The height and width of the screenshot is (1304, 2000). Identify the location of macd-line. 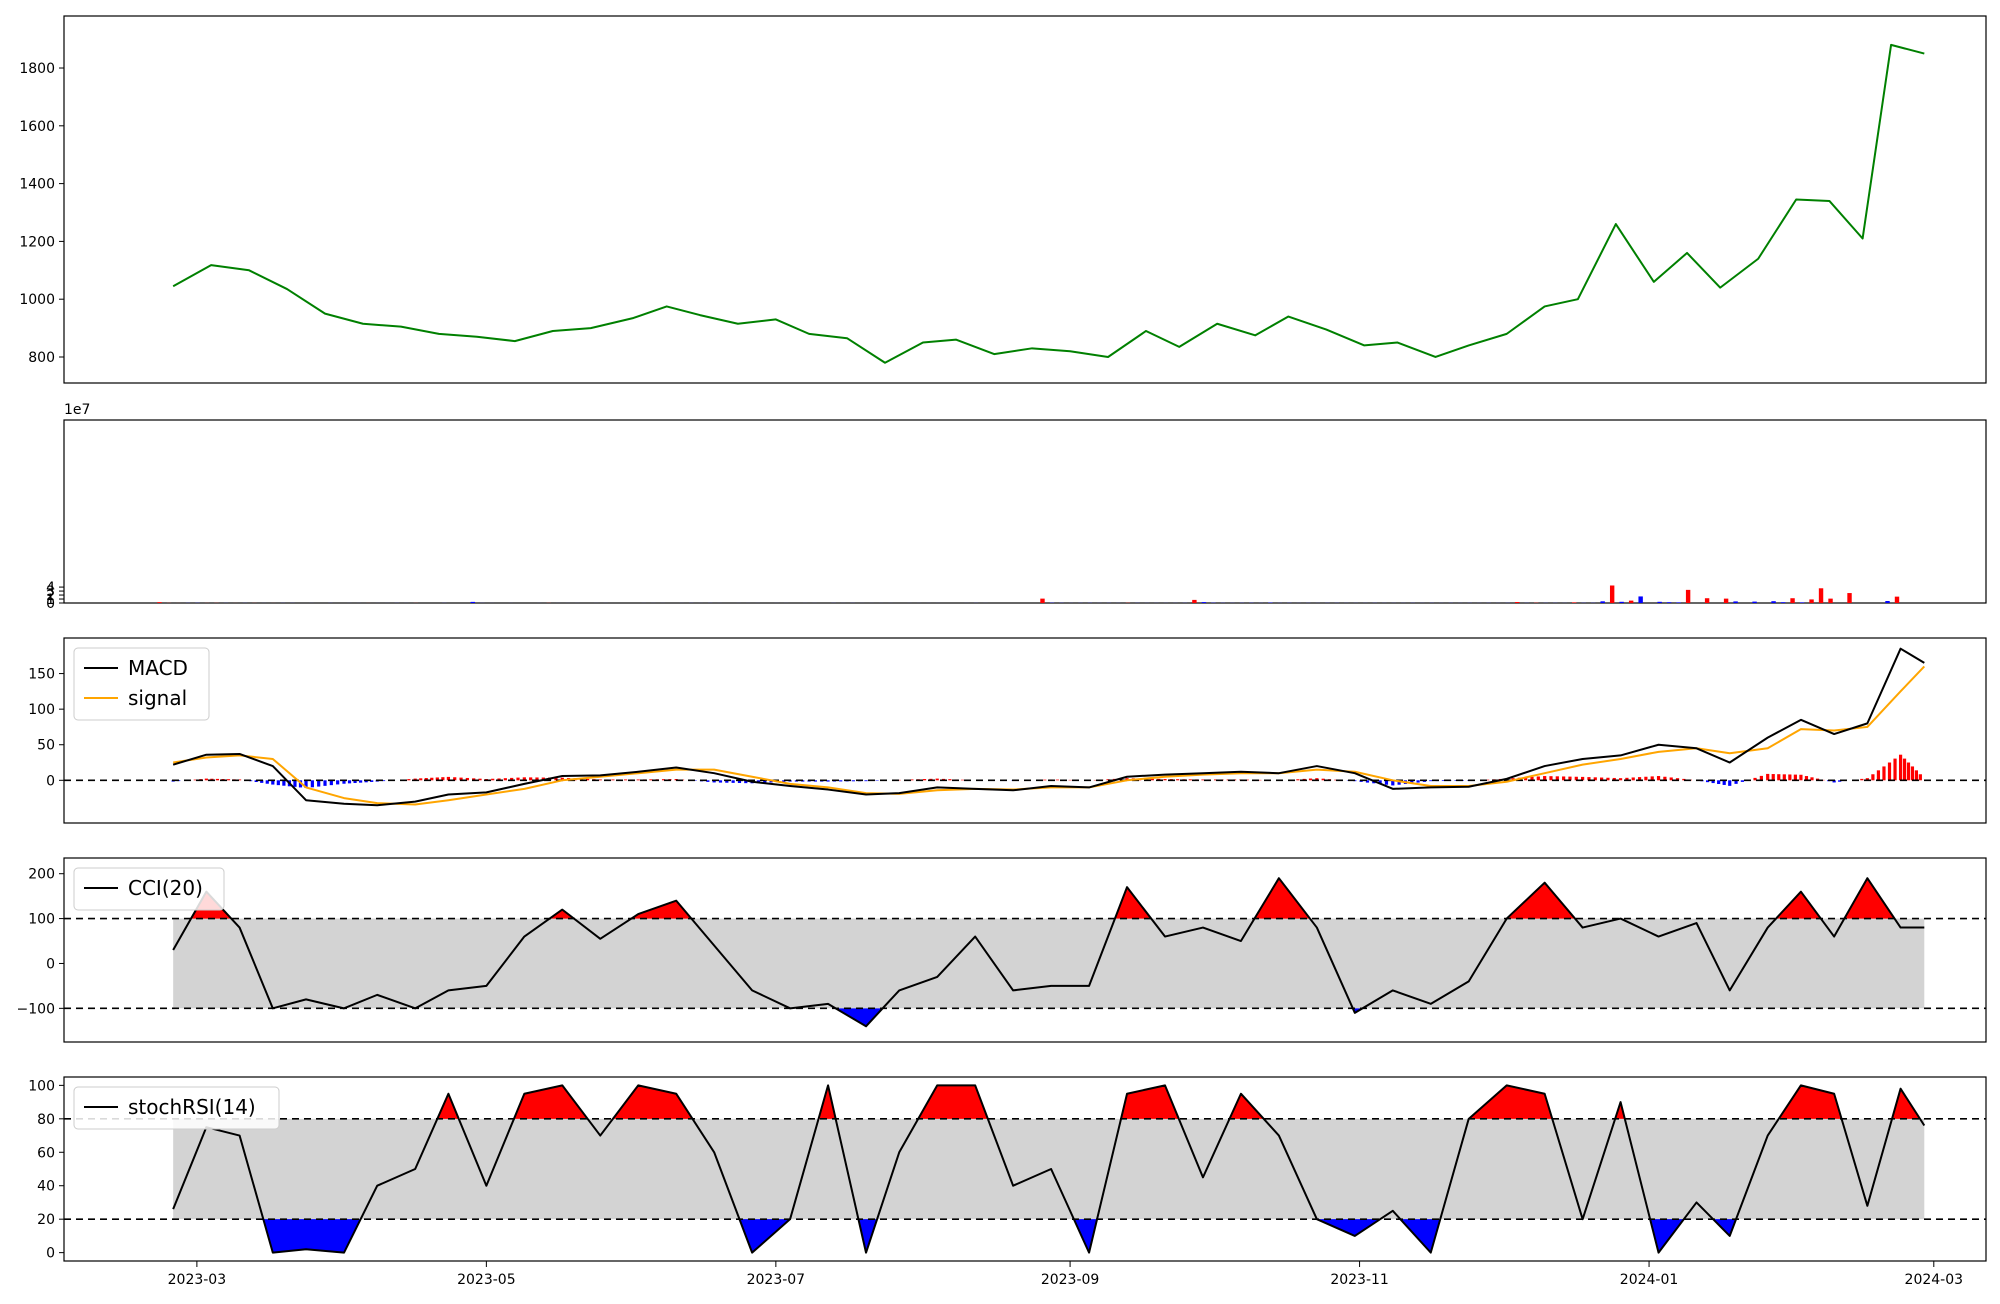
(1048, 727).